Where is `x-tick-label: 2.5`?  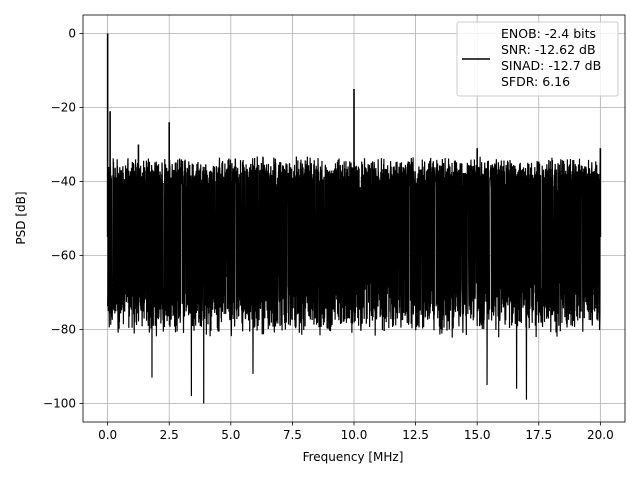
x-tick-label: 2.5 is located at coordinates (169, 435).